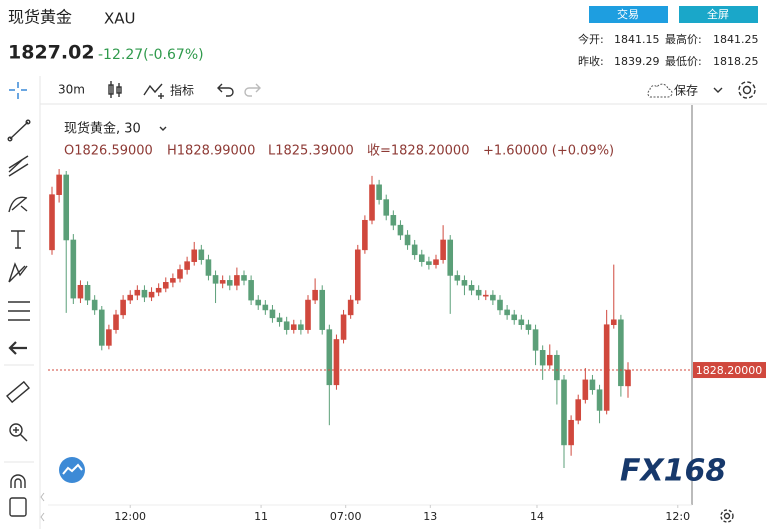 The height and width of the screenshot is (529, 767). I want to click on scroll-arrows, so click(42, 507).